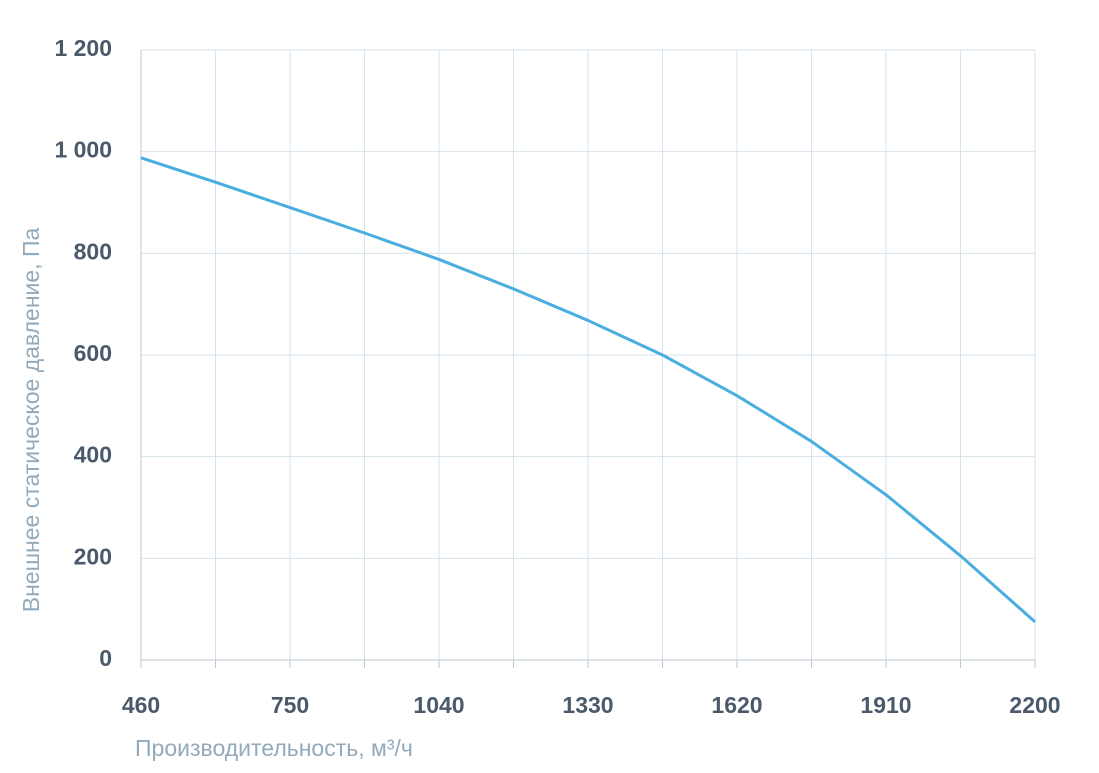 This screenshot has width=1099, height=773. Describe the element at coordinates (93, 251) in the screenshot. I see `y-tick-label: 800` at that location.